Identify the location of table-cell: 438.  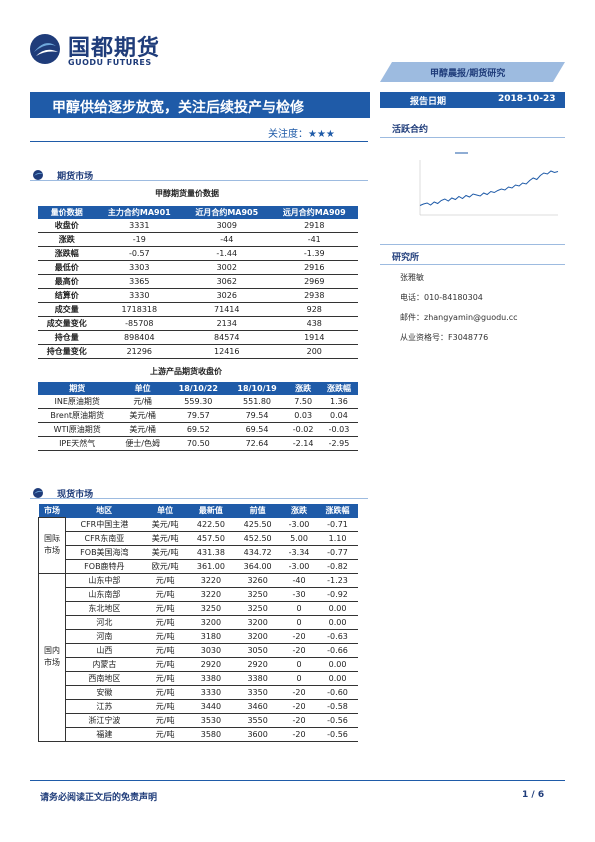
(314, 323).